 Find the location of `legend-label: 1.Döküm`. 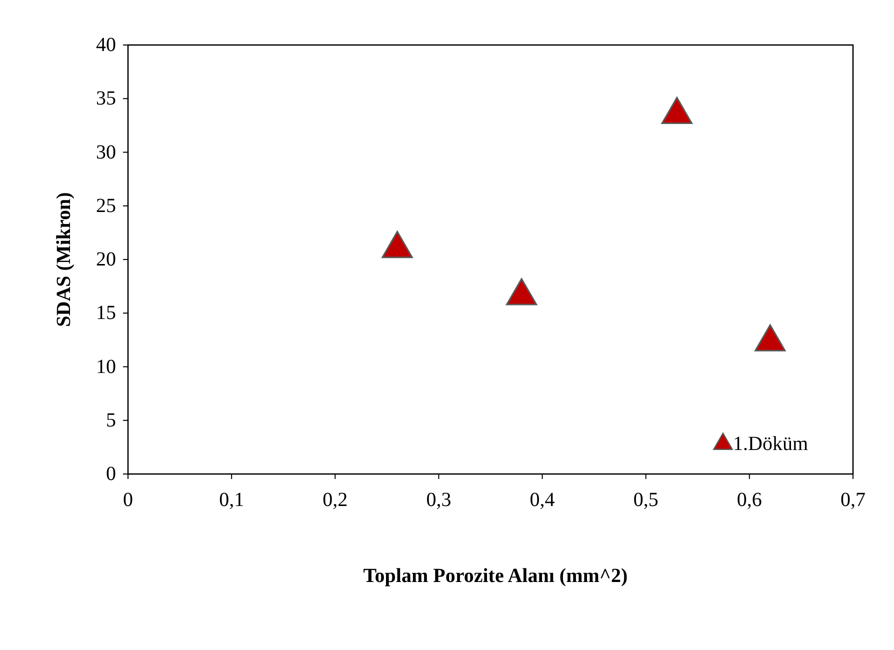

legend-label: 1.Döküm is located at coordinates (770, 444).